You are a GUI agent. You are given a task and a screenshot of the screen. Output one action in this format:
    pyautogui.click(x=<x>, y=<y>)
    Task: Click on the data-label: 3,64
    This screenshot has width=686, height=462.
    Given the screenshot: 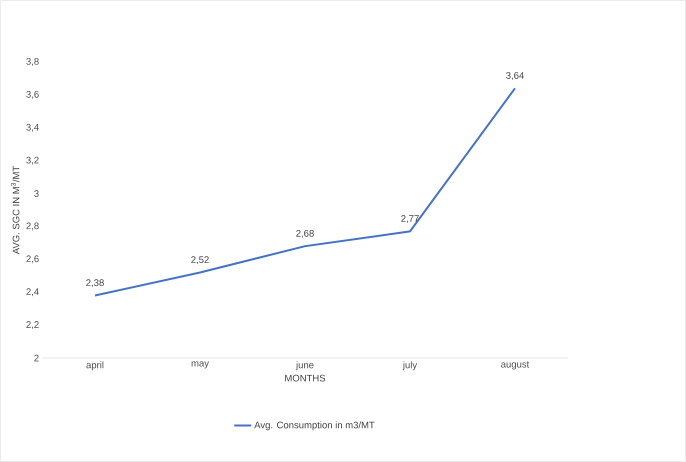 What is the action you would take?
    pyautogui.click(x=515, y=76)
    